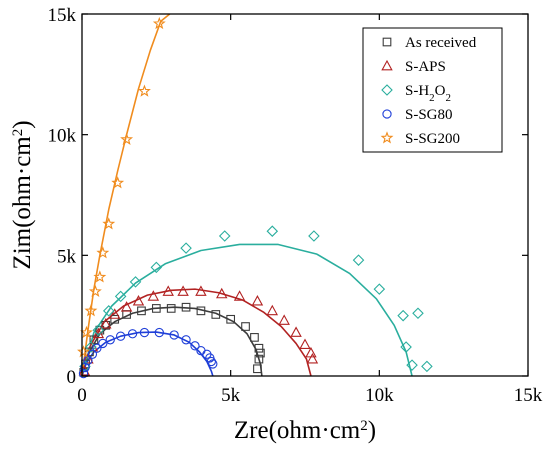 This screenshot has height=452, width=550. What do you see at coordinates (72, 377) in the screenshot?
I see `y-tick-label-0: 0` at bounding box center [72, 377].